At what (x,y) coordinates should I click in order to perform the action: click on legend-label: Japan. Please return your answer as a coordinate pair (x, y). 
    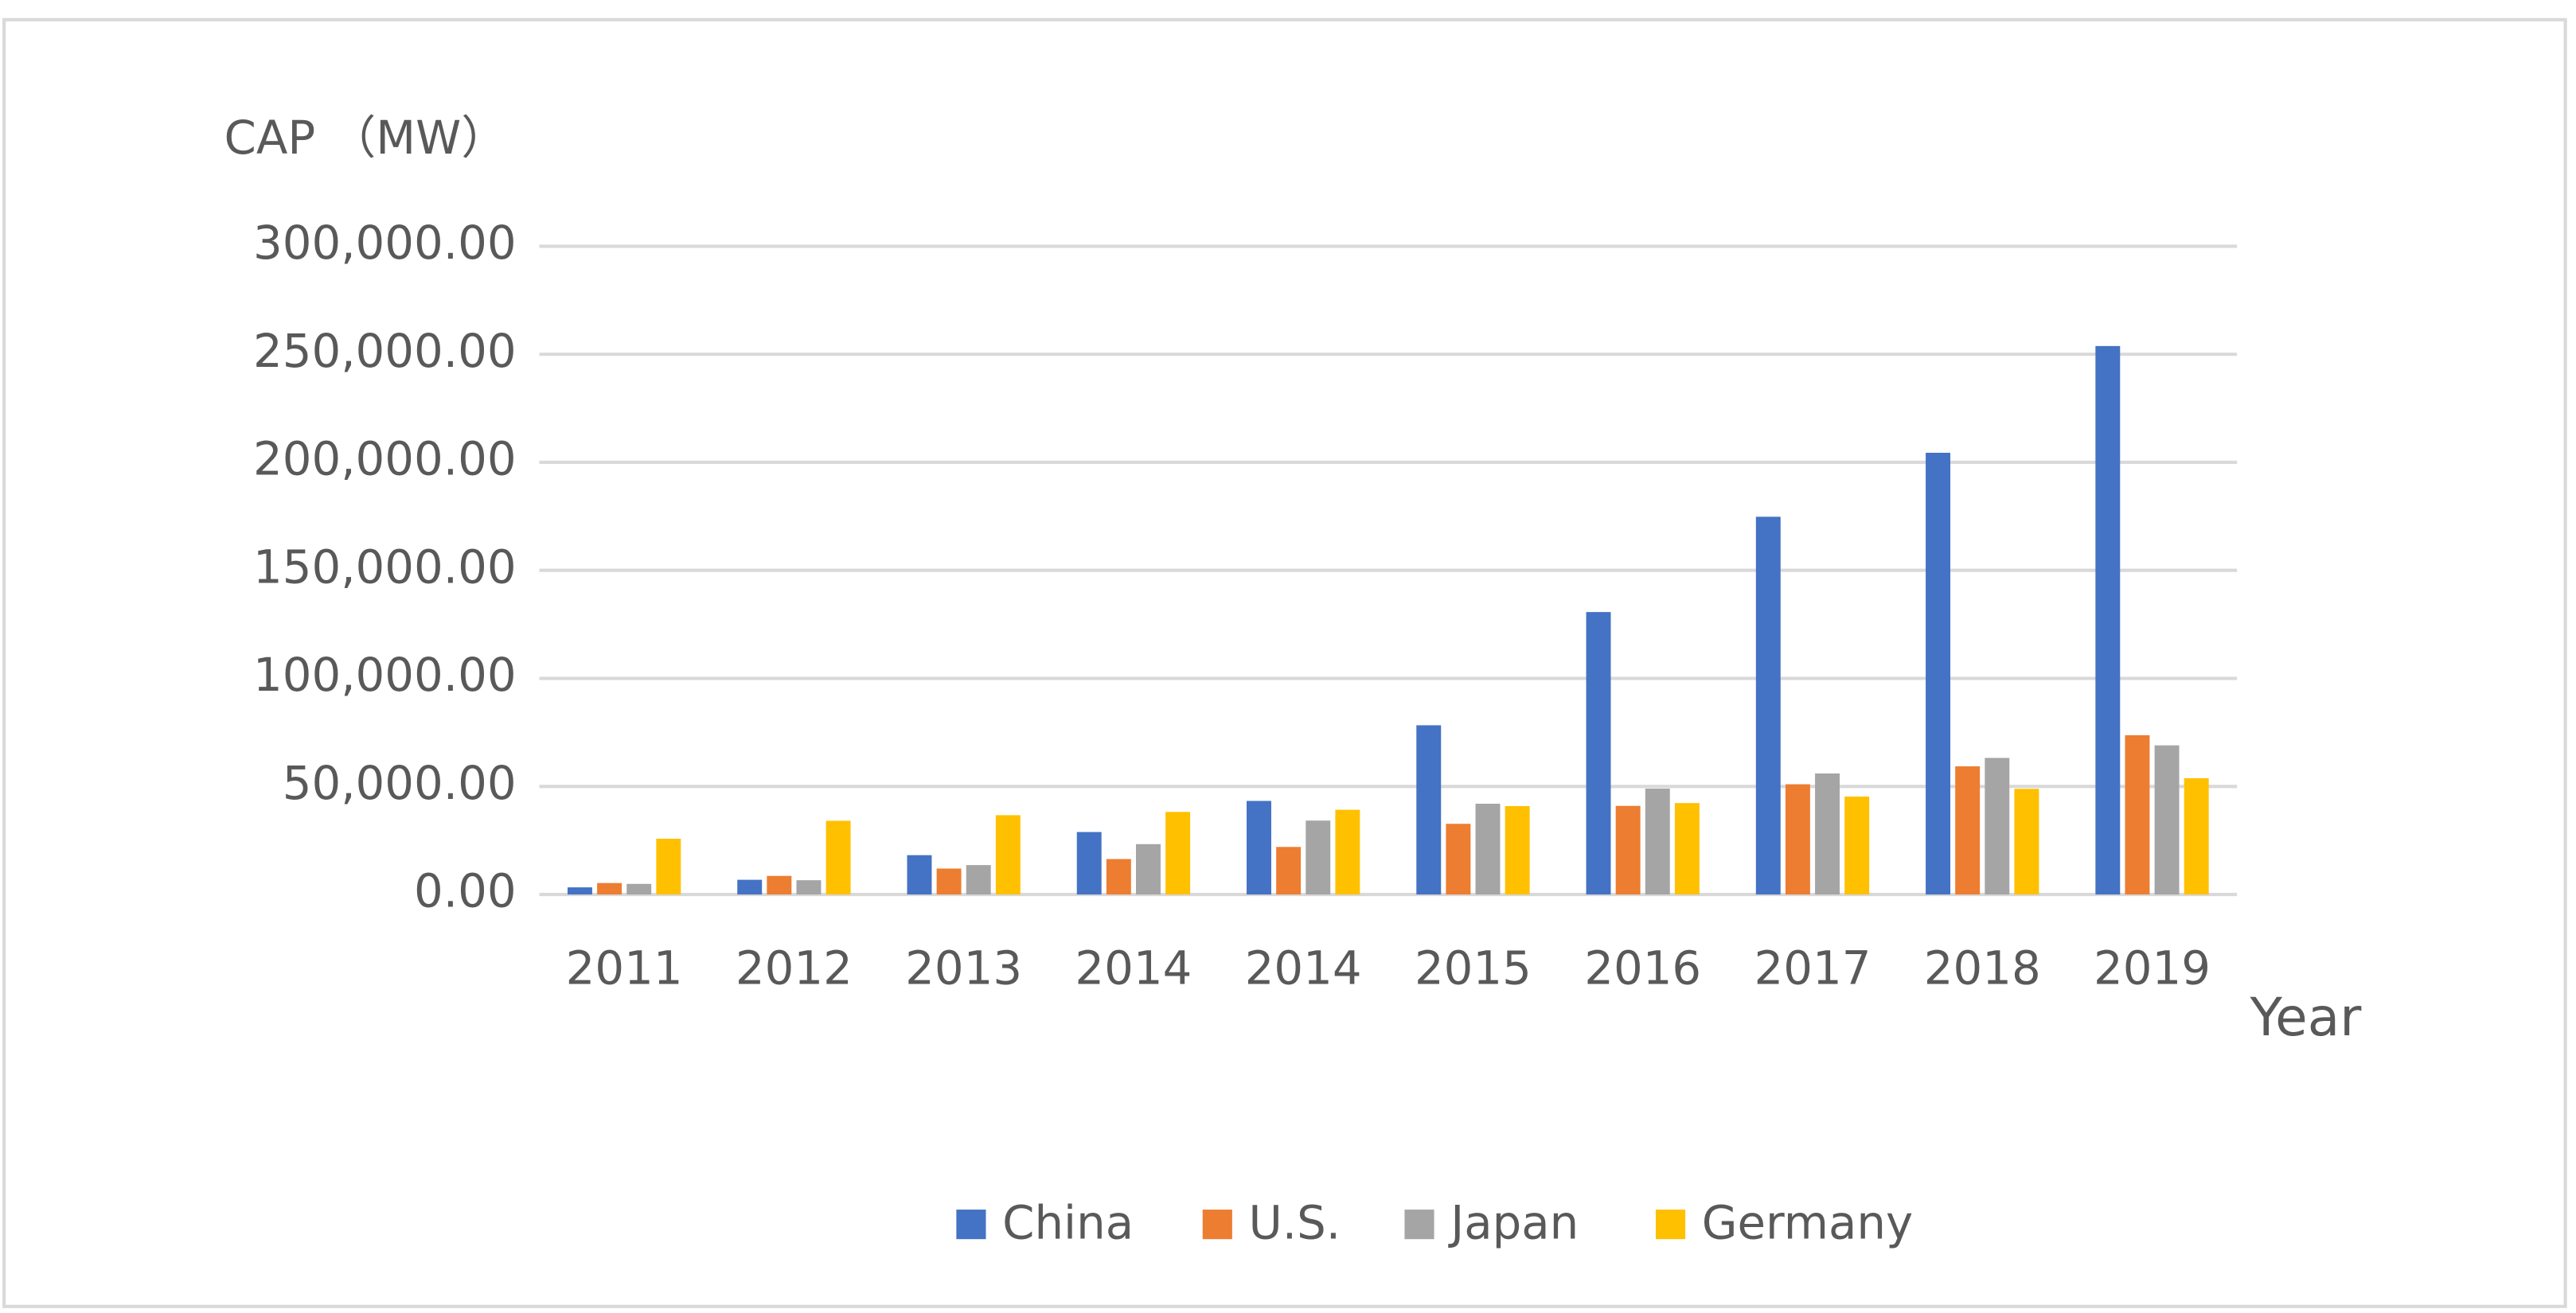
    Looking at the image, I should click on (1513, 1222).